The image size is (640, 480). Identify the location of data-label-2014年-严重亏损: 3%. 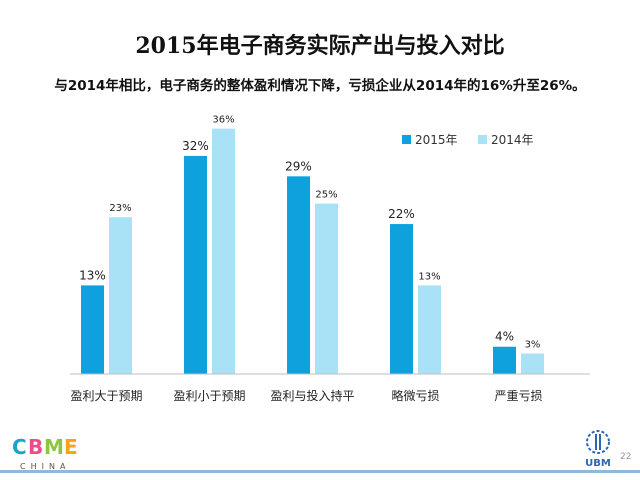
(533, 345).